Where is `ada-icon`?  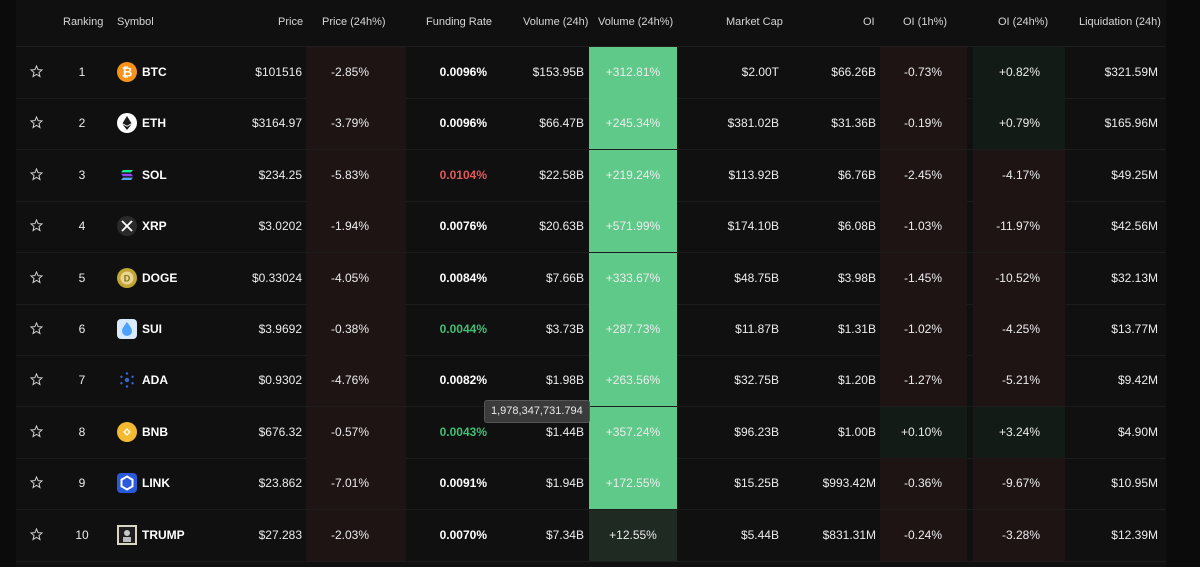 ada-icon is located at coordinates (127, 380).